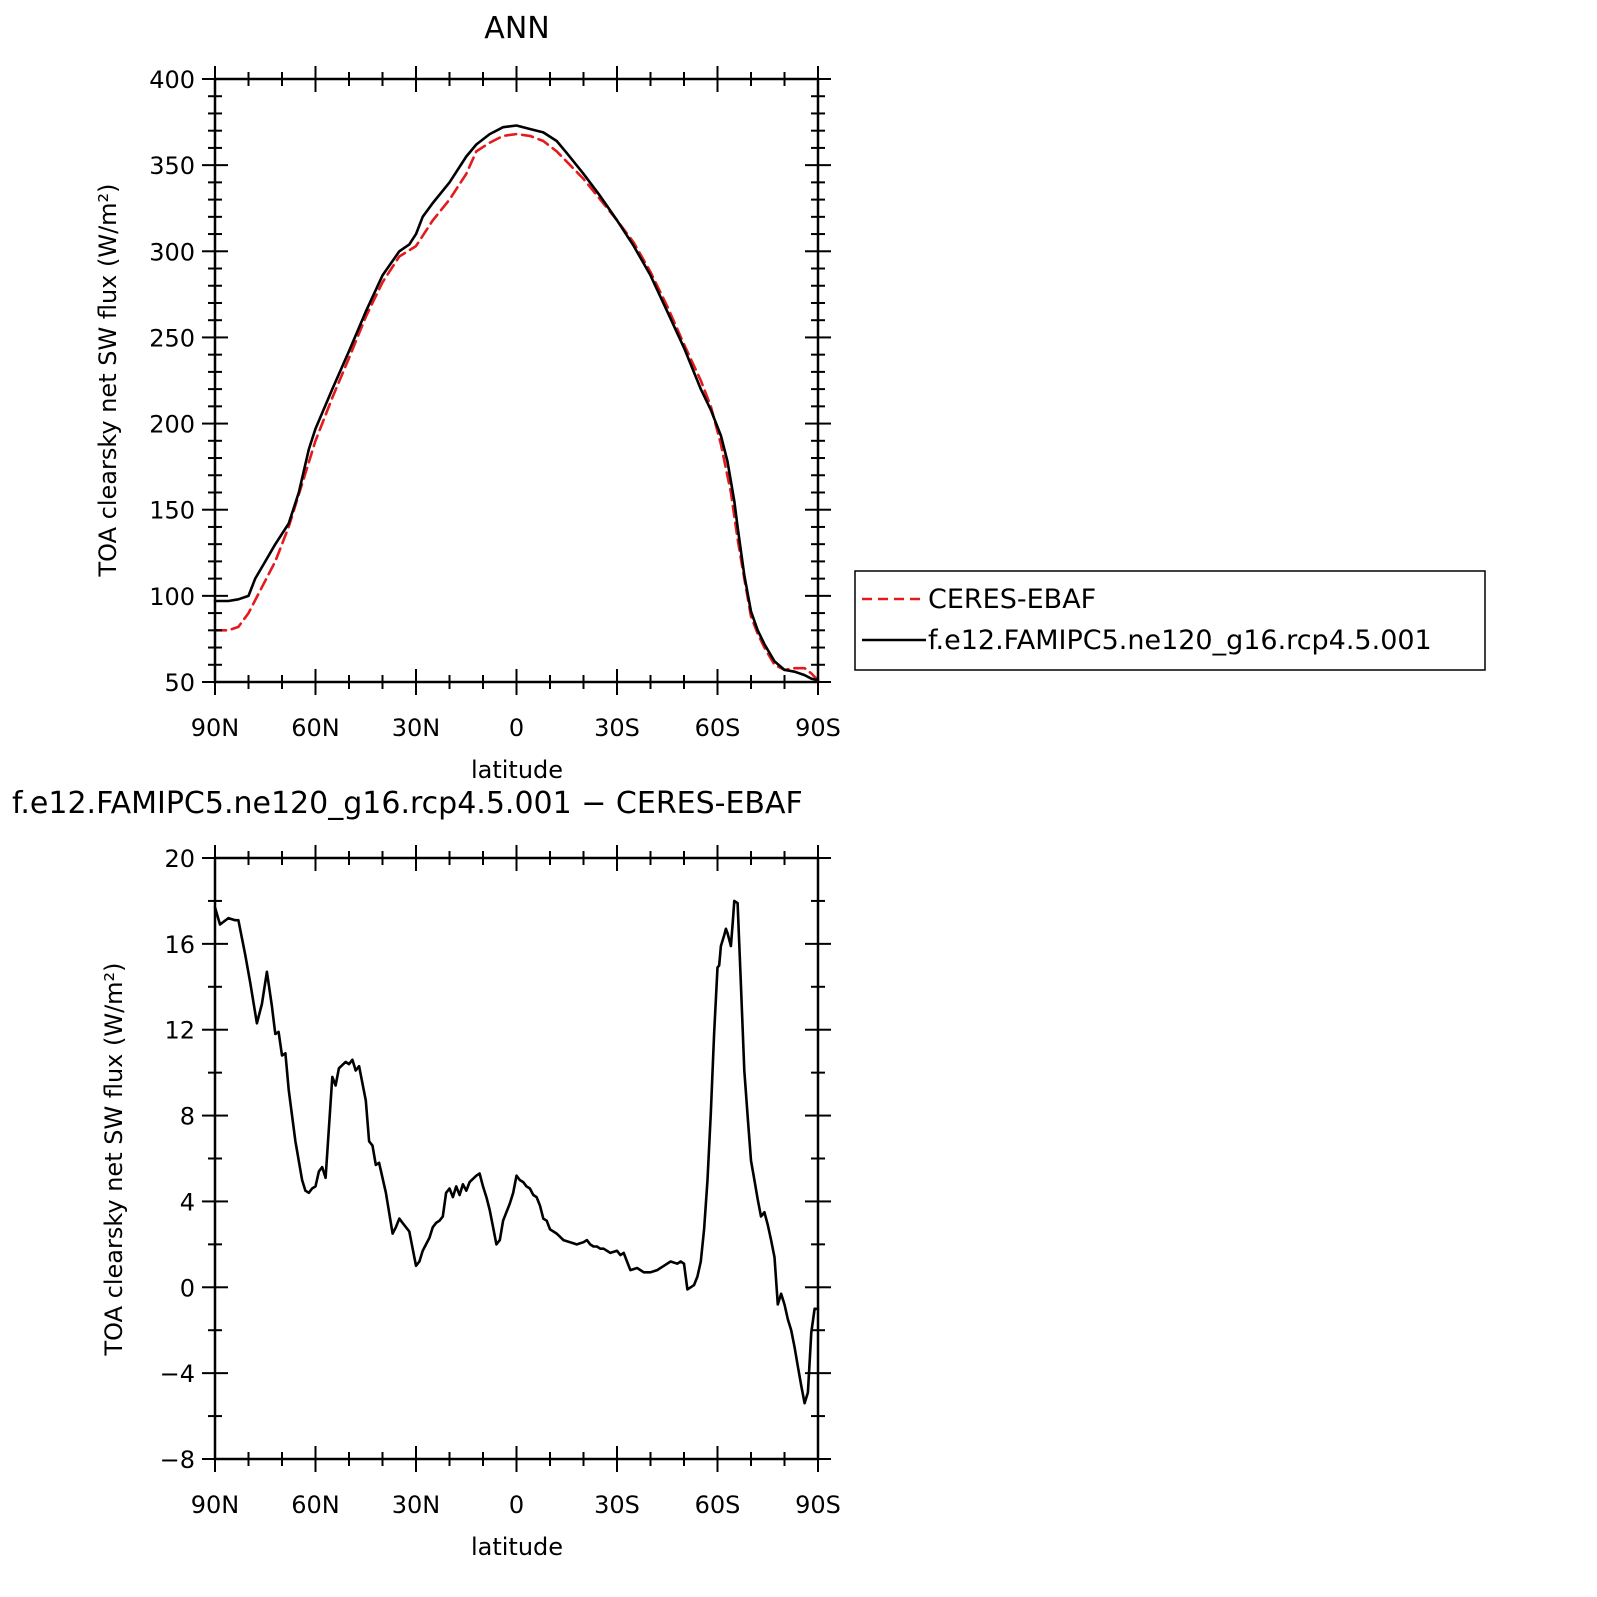  I want to click on y-tick-label: 16, so click(179, 945).